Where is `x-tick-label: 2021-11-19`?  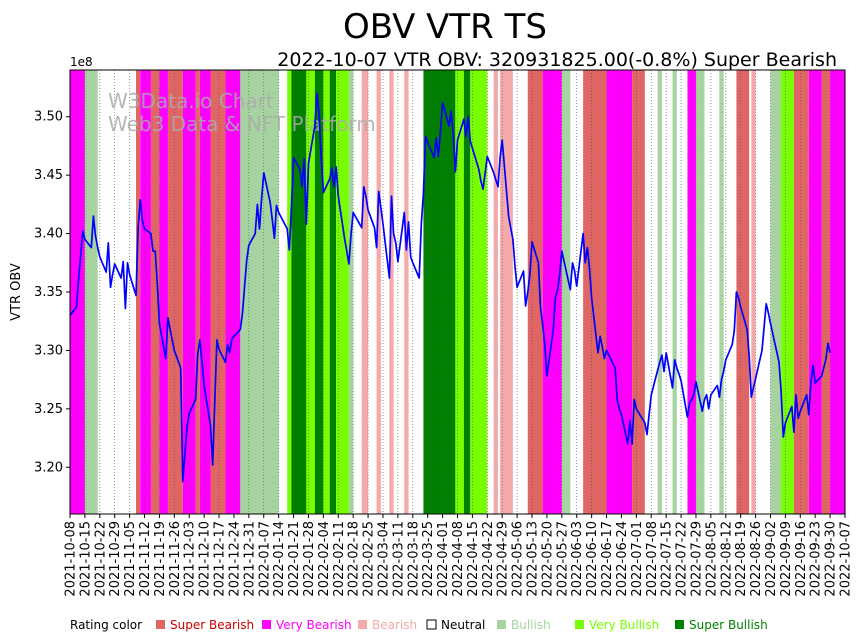 x-tick-label: 2021-11-19 is located at coordinates (160, 559).